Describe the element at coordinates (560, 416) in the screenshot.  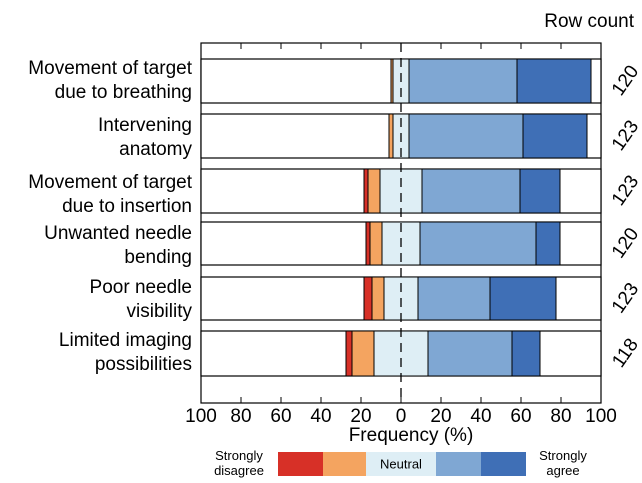
I see `x-tick-label-9: 80` at that location.